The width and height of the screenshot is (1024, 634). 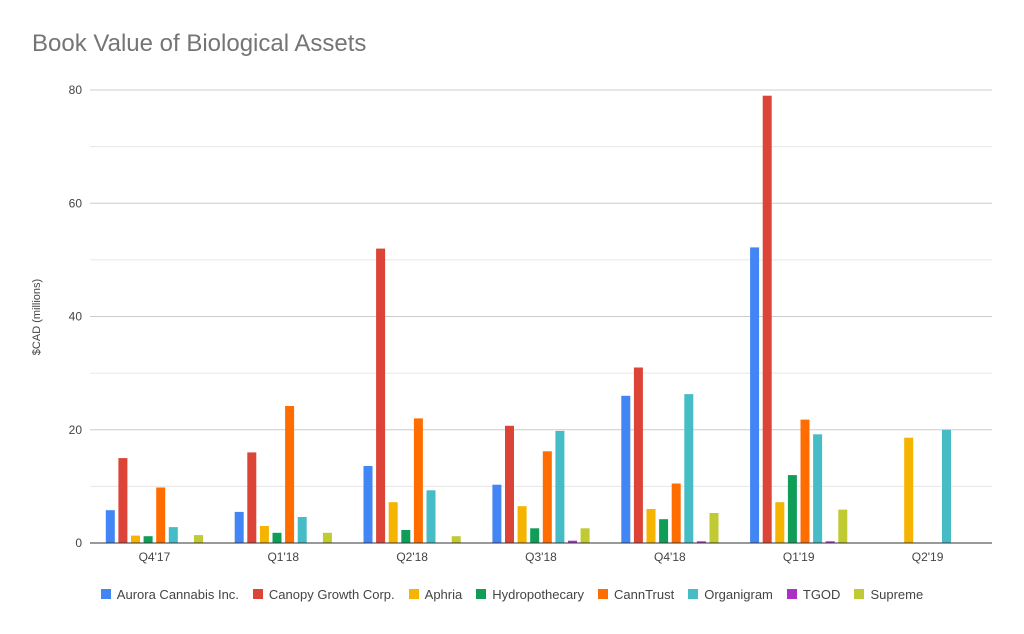 I want to click on y-tick-labels: 0 20 40 60 80, so click(x=76, y=316).